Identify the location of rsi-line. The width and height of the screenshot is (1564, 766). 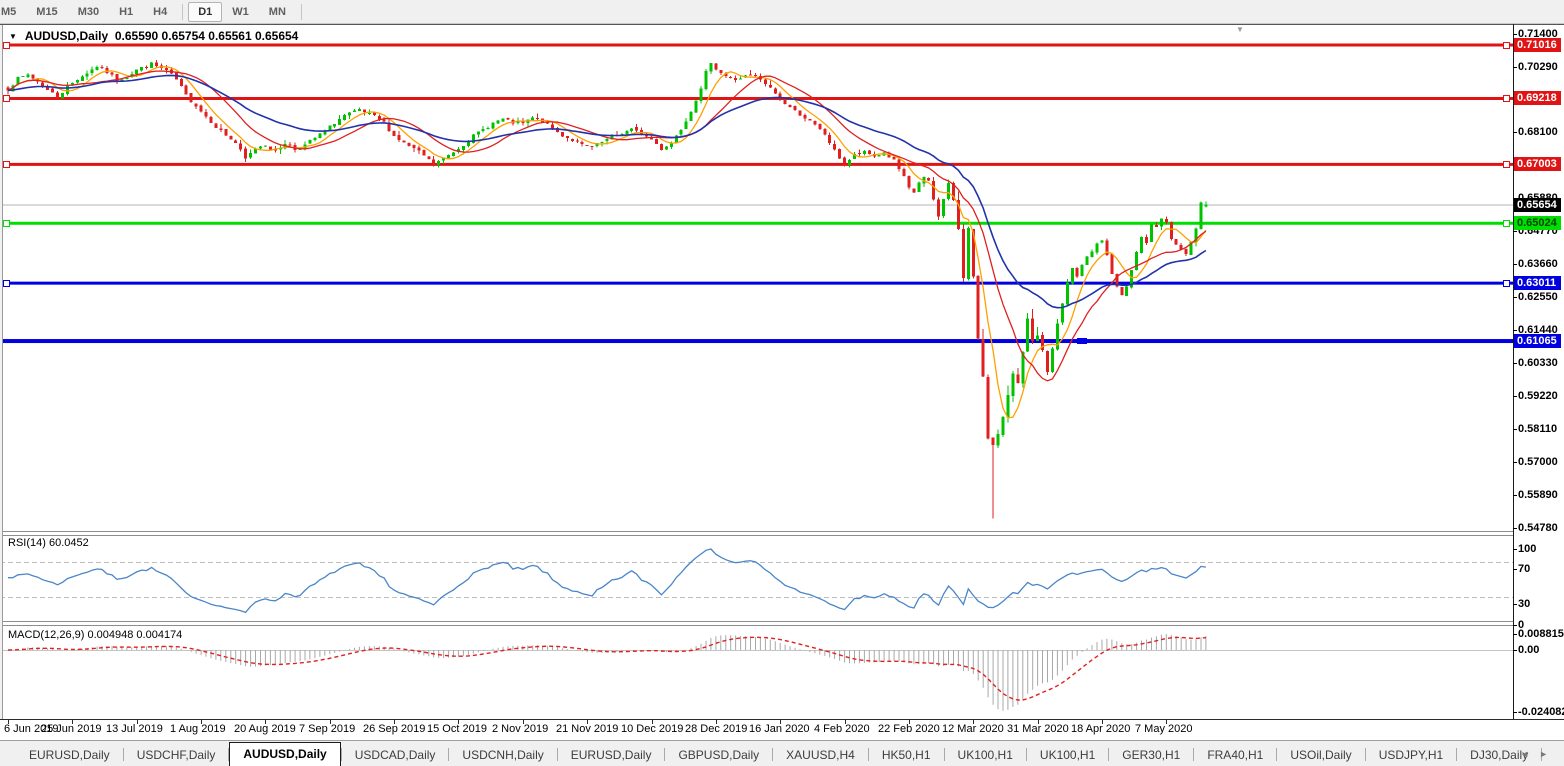
(607, 581).